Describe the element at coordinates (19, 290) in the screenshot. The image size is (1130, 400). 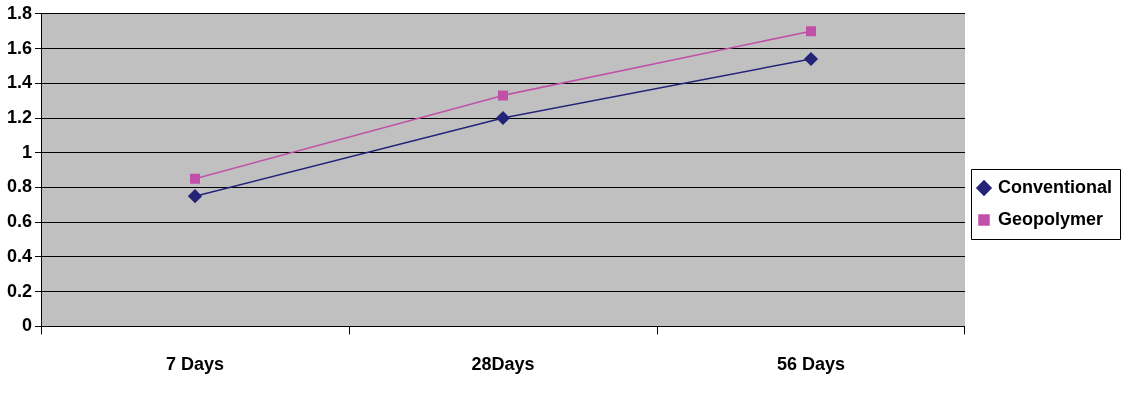
I see `y-tick-label: 0.2` at that location.